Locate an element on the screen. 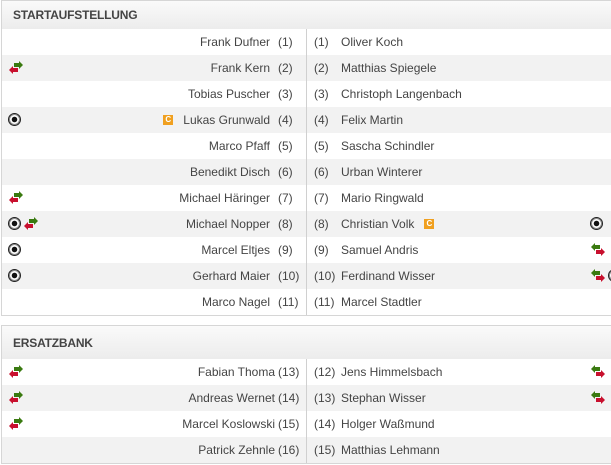  shirt-number: (15) is located at coordinates (325, 450).